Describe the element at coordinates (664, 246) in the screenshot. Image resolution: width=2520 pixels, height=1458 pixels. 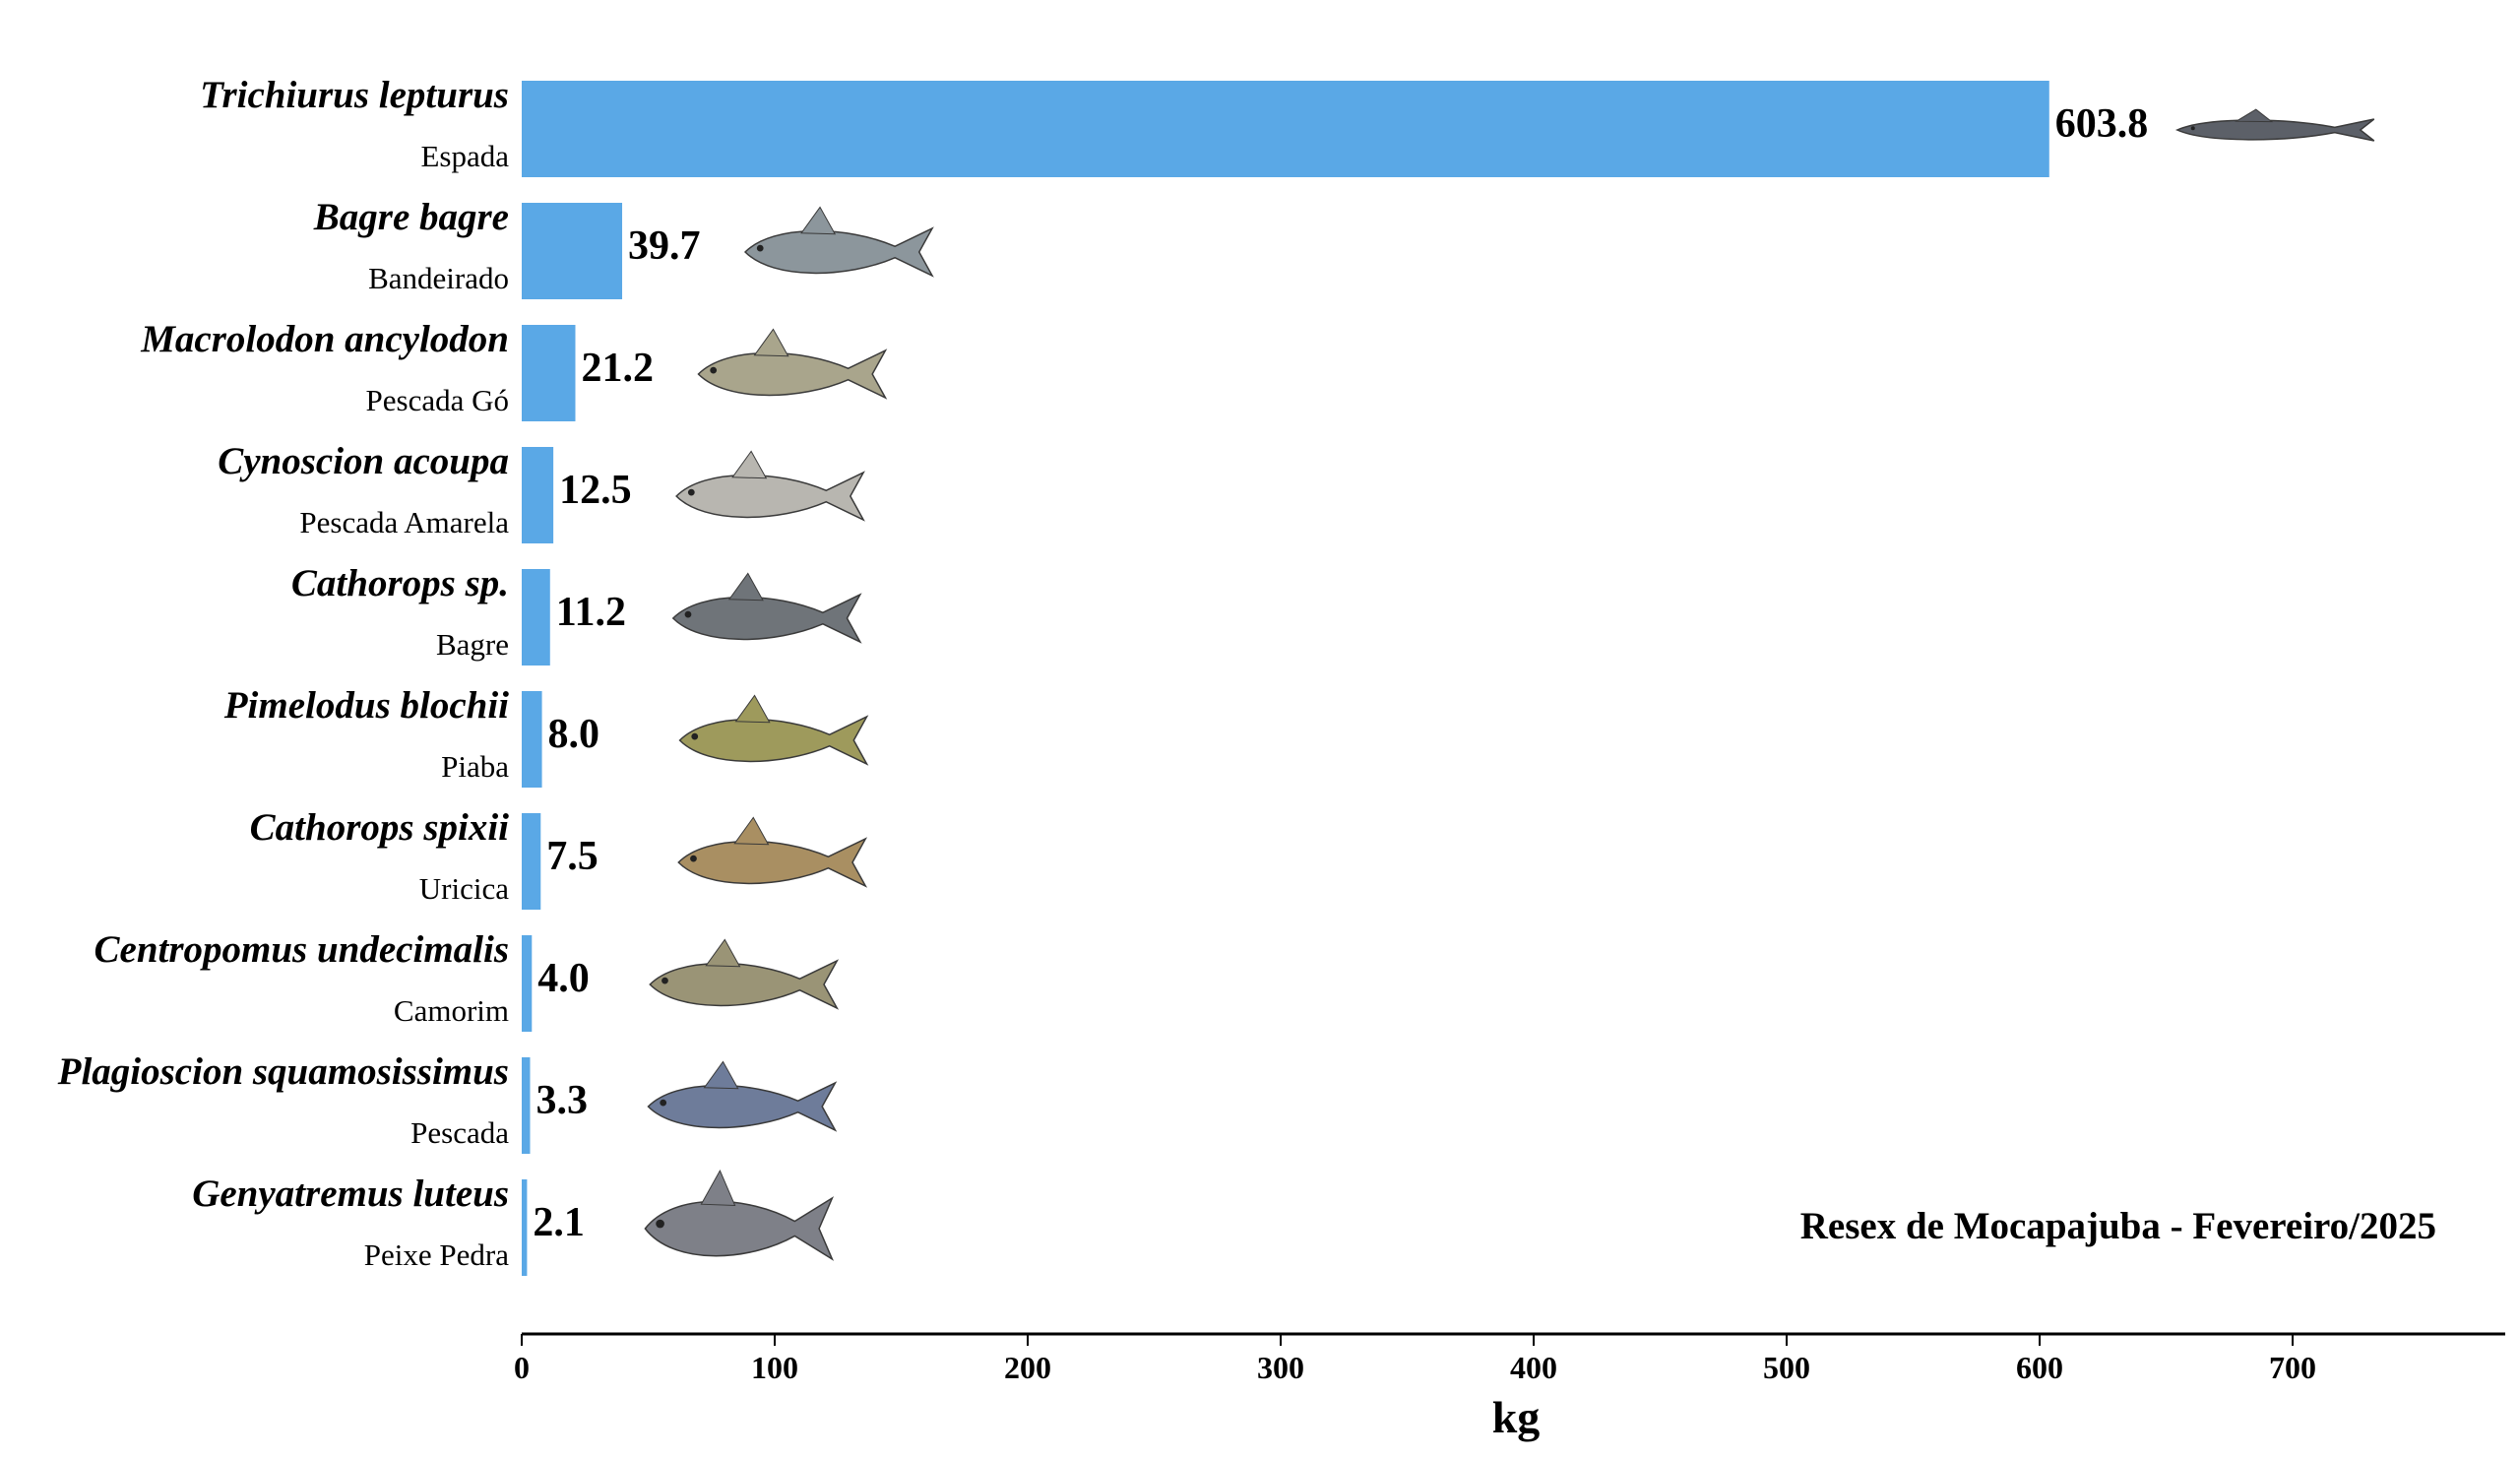
I see `bar-value-label: 39.7` at that location.